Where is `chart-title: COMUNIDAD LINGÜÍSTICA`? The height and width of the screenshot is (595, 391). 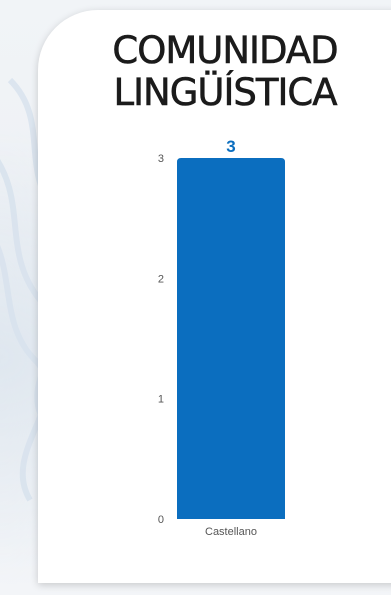 chart-title: COMUNIDAD LINGÜÍSTICA is located at coordinates (225, 71).